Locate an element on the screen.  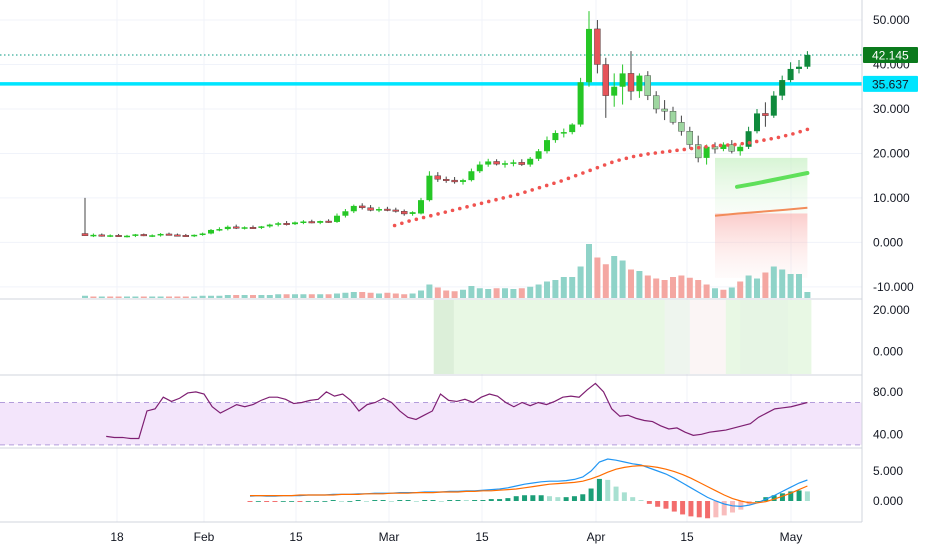
level-price-badge: 35.637 is located at coordinates (890, 83).